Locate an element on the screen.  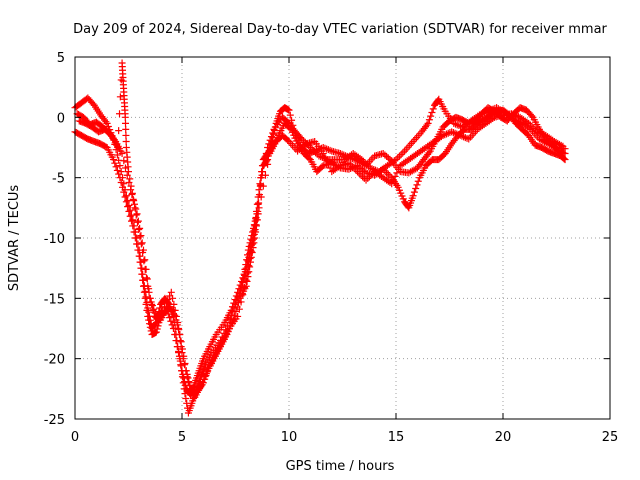
y-tick-label: -15 is located at coordinates (54, 299).